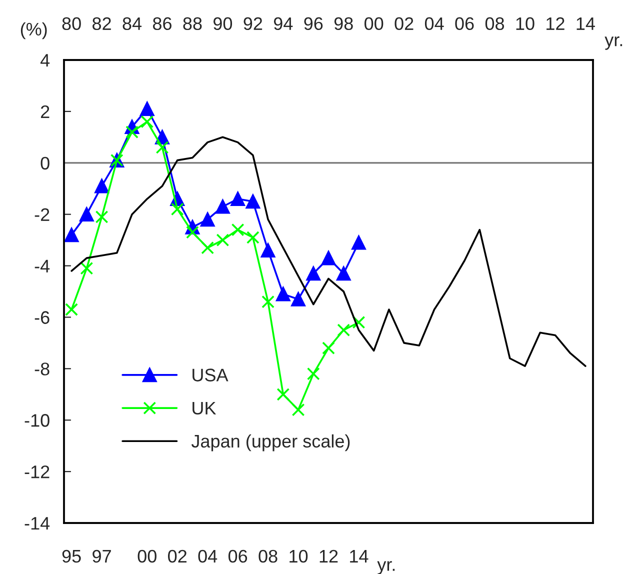  What do you see at coordinates (238, 556) in the screenshot?
I see `x-tick-label: 06` at bounding box center [238, 556].